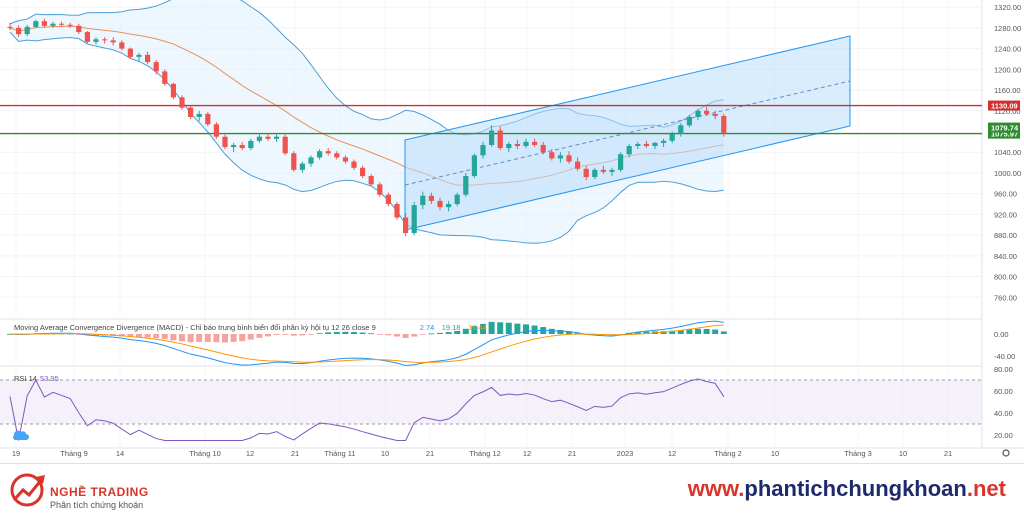 The height and width of the screenshot is (513, 1024). I want to click on rsi-pane, so click(491, 409).